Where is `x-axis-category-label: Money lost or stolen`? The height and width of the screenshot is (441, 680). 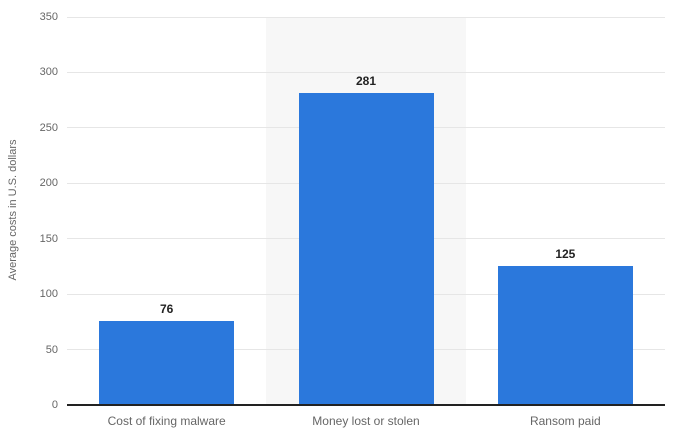 x-axis-category-label: Money lost or stolen is located at coordinates (366, 421).